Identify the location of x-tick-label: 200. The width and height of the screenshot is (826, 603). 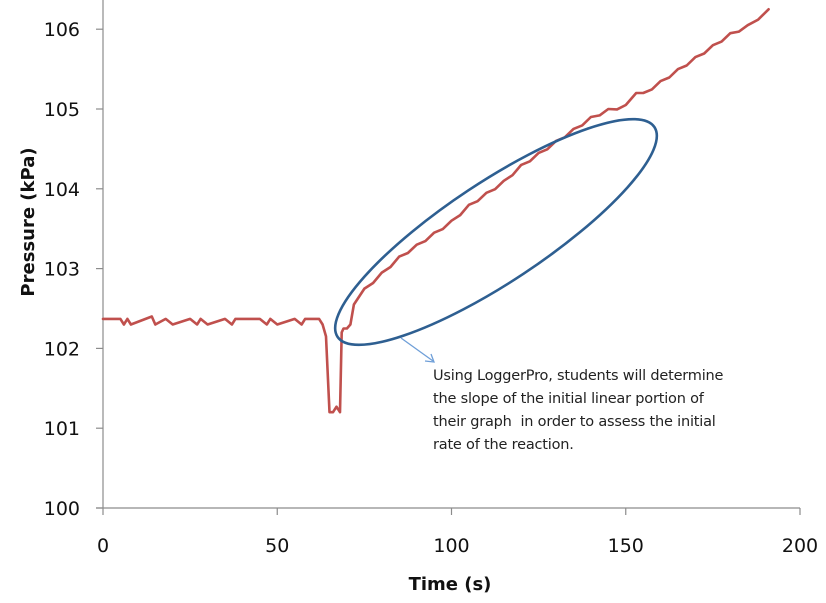
(800, 546).